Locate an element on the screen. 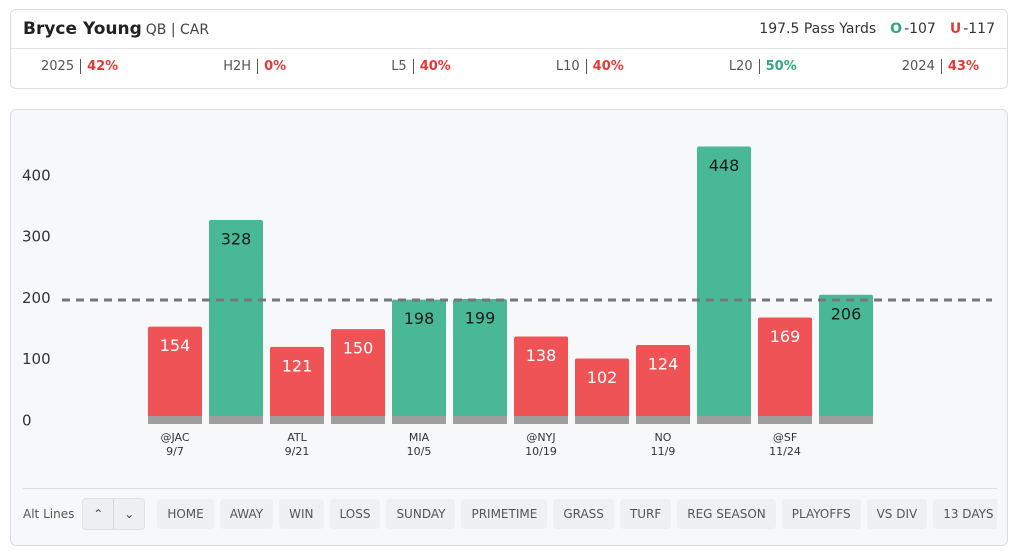  x-tick-date: 11/24 is located at coordinates (785, 451).